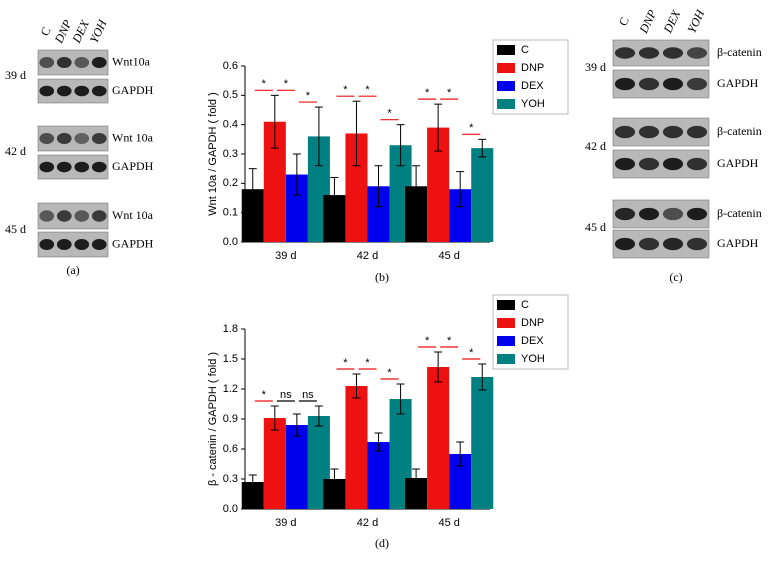  I want to click on y-tick-label: 1.2, so click(230, 389).